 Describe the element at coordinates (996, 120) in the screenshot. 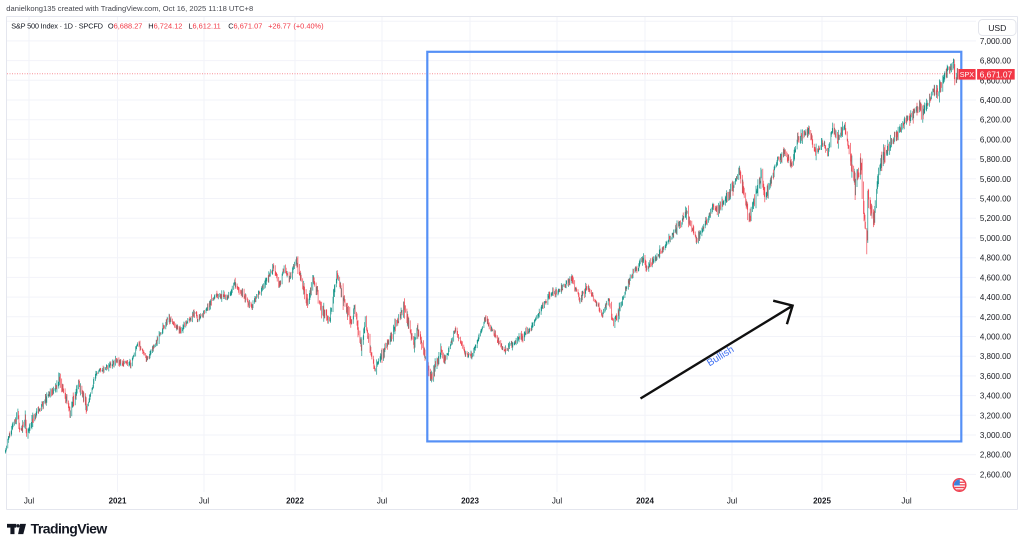

I see `svg-text: 6,200.00` at that location.